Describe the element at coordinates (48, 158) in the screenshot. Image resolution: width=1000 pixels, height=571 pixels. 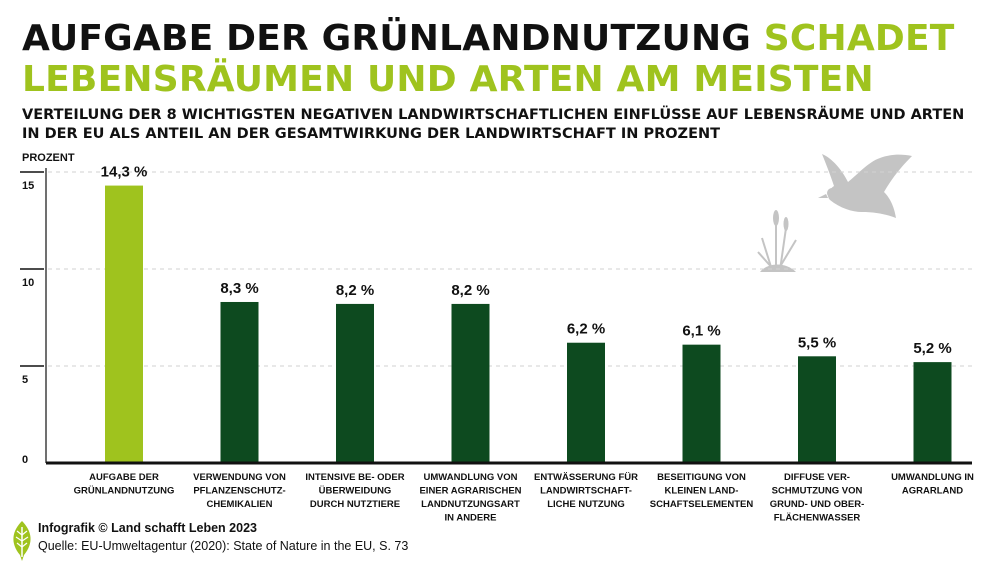
I see `y-axis-label: PROZENT` at that location.